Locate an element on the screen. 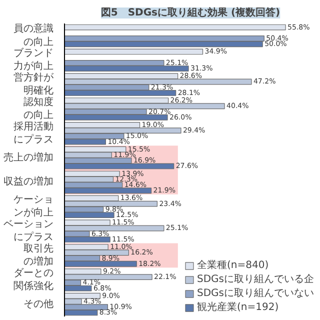 This screenshot has height=320, width=320. y-tick-label: 営方針が明確化 is located at coordinates (34, 84).